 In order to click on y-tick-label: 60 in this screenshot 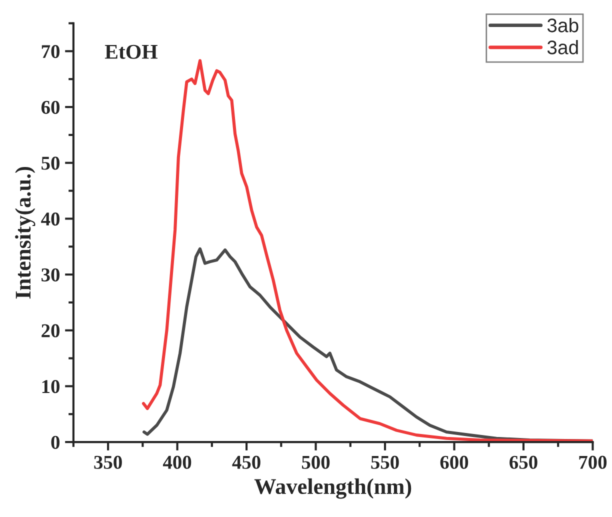, I will do `click(50, 107)`.